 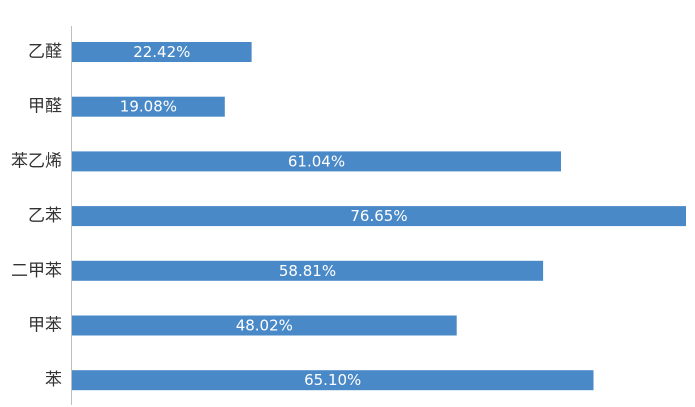 What do you see at coordinates (36, 271) in the screenshot?
I see `category-label-4: 二甲苯` at bounding box center [36, 271].